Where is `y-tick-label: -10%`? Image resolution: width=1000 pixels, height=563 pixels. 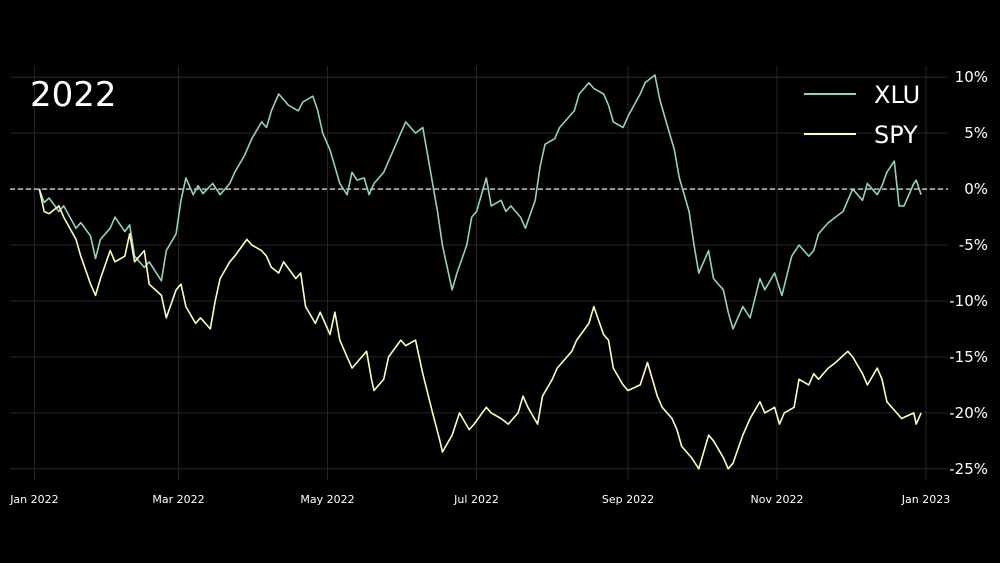 y-tick-label: -10% is located at coordinates (968, 301).